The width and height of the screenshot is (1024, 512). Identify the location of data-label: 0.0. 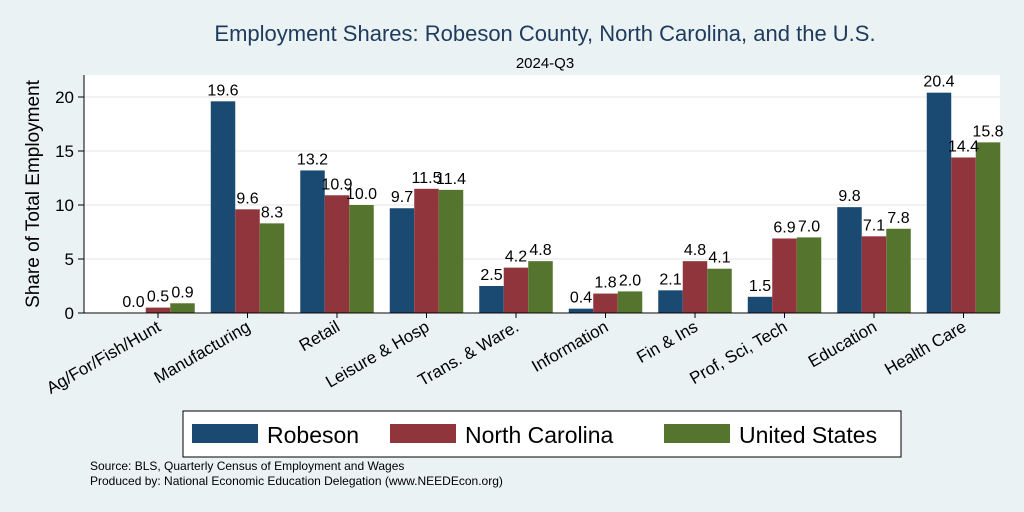
(133, 302).